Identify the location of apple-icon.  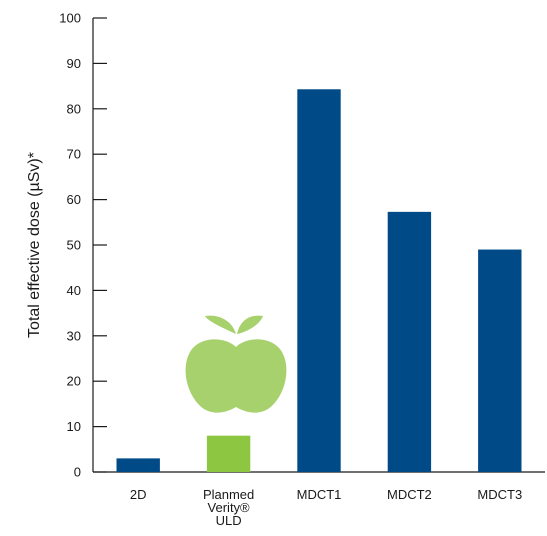
(236, 364).